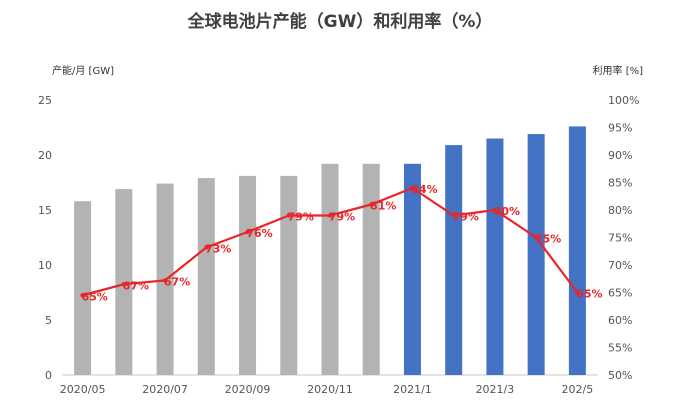  I want to click on bar-2021/4, so click(536, 254).